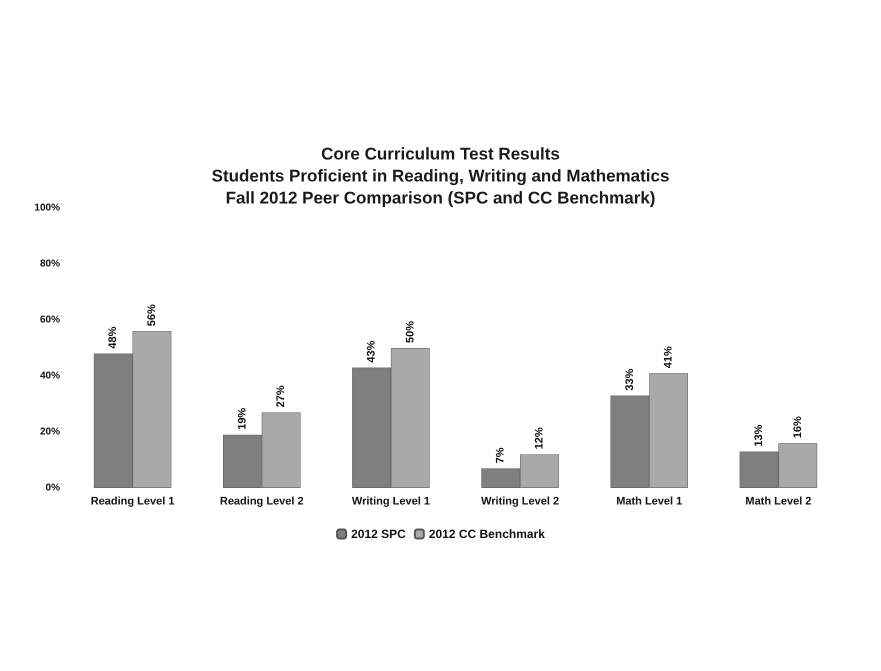 This screenshot has width=881, height=671. I want to click on y-tick-label: 80%, so click(50, 264).